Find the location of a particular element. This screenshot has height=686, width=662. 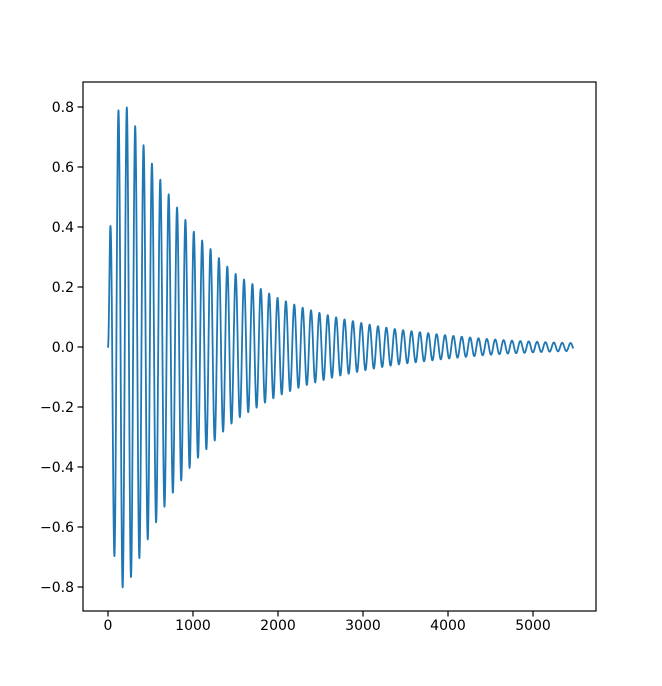

y-axis: −0.8 −0.6 −0.4 −0.2 0.0 0.2 0.4 0.6 0.8 is located at coordinates (61, 348).